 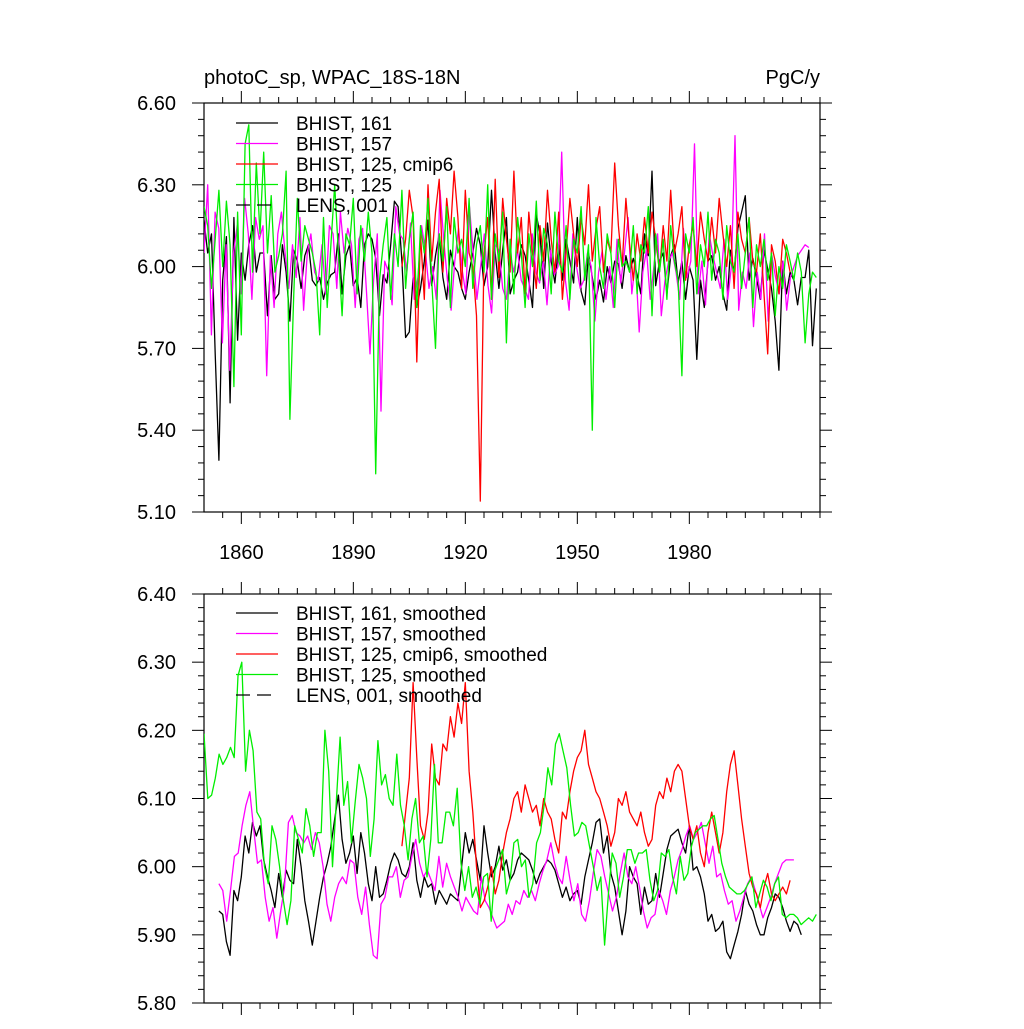 What do you see at coordinates (465, 553) in the screenshot?
I see `x-tick-label: 1920` at bounding box center [465, 553].